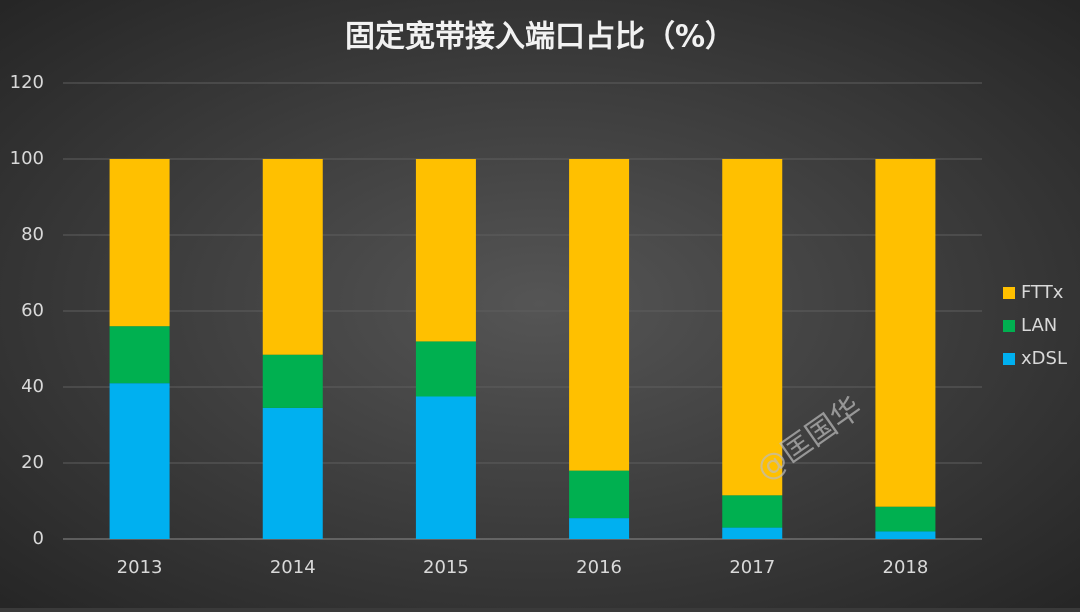  I want to click on y-tick-label: 20, so click(32, 462).